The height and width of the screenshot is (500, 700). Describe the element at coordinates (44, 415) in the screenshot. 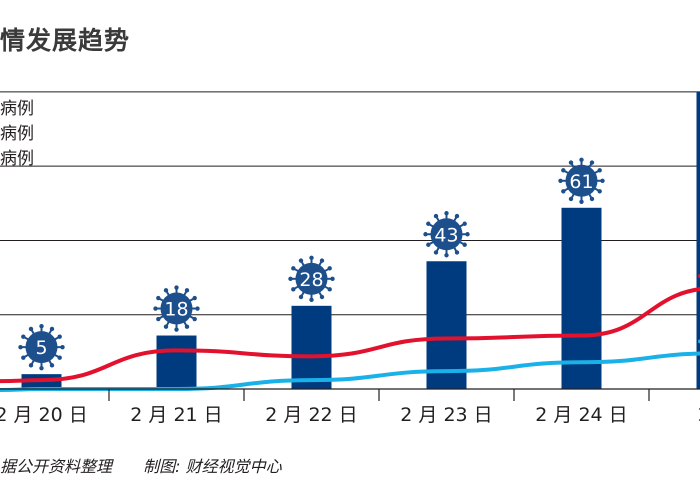

I see `x-tick-label: 2 月 20 日` at that location.